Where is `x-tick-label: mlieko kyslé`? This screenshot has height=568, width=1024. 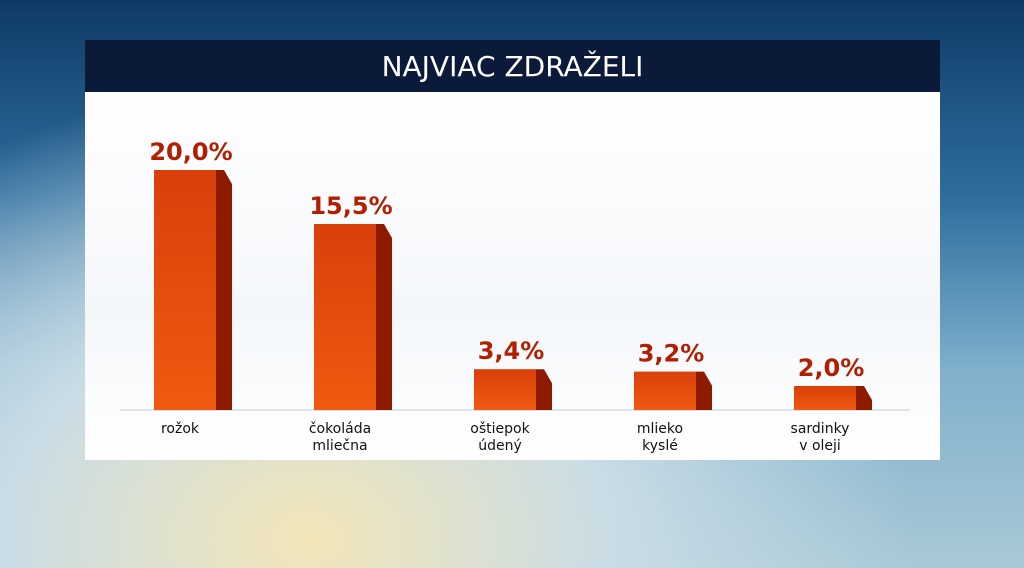
x-tick-label: mlieko kyslé is located at coordinates (660, 437).